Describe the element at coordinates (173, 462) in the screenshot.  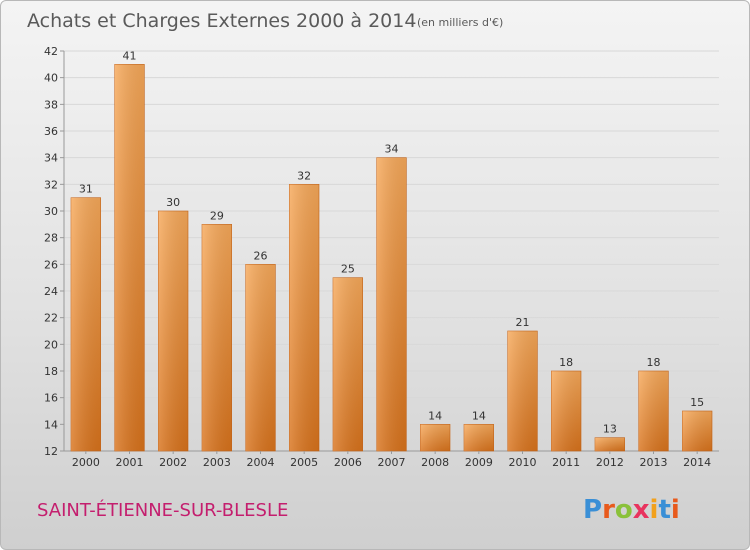
I see `x-tick-label-2002: 2002` at that location.